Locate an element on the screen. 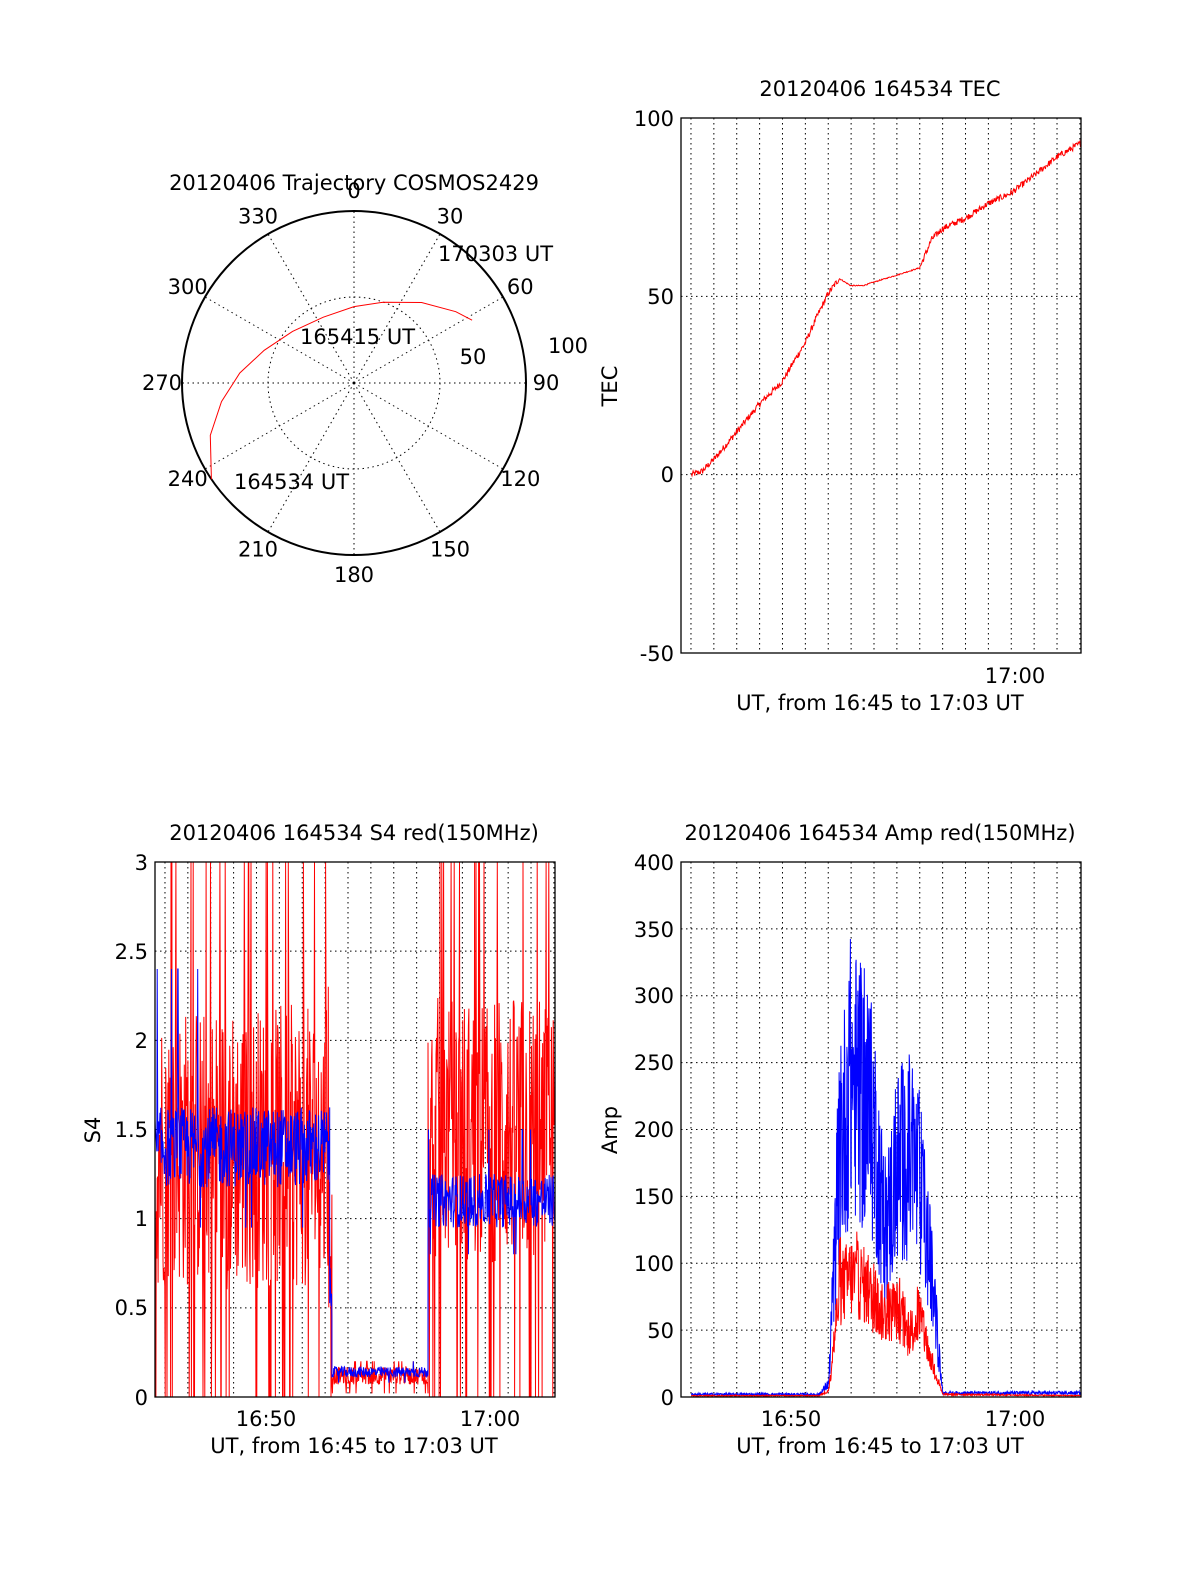 The width and height of the screenshot is (1200, 1575). tec-y-tick: 100 is located at coordinates (654, 119).